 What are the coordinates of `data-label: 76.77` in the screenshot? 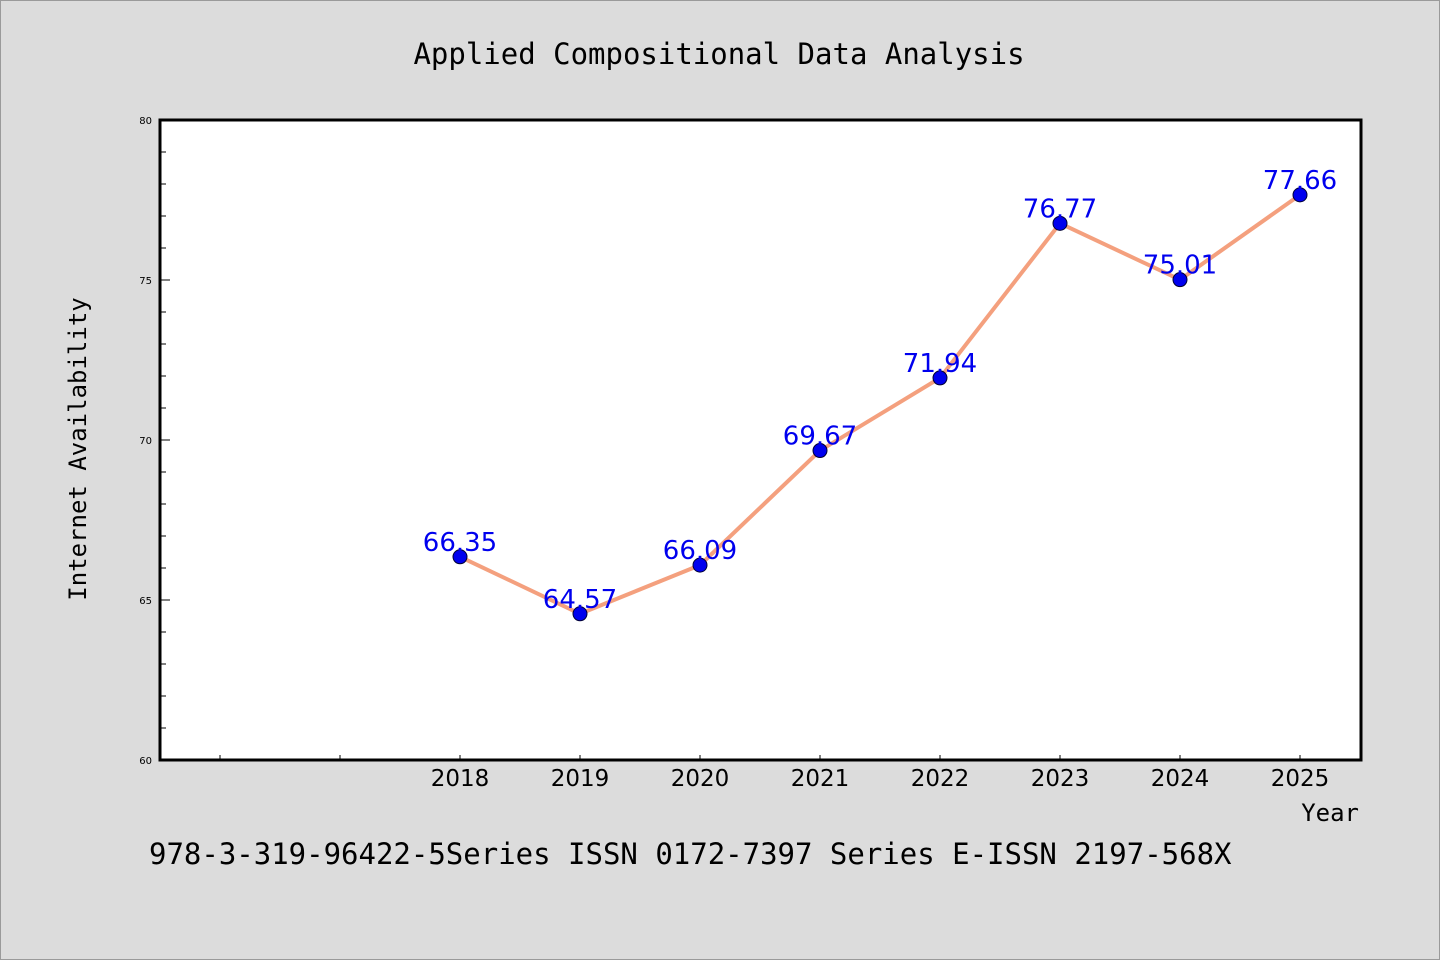 It's located at (1060, 209).